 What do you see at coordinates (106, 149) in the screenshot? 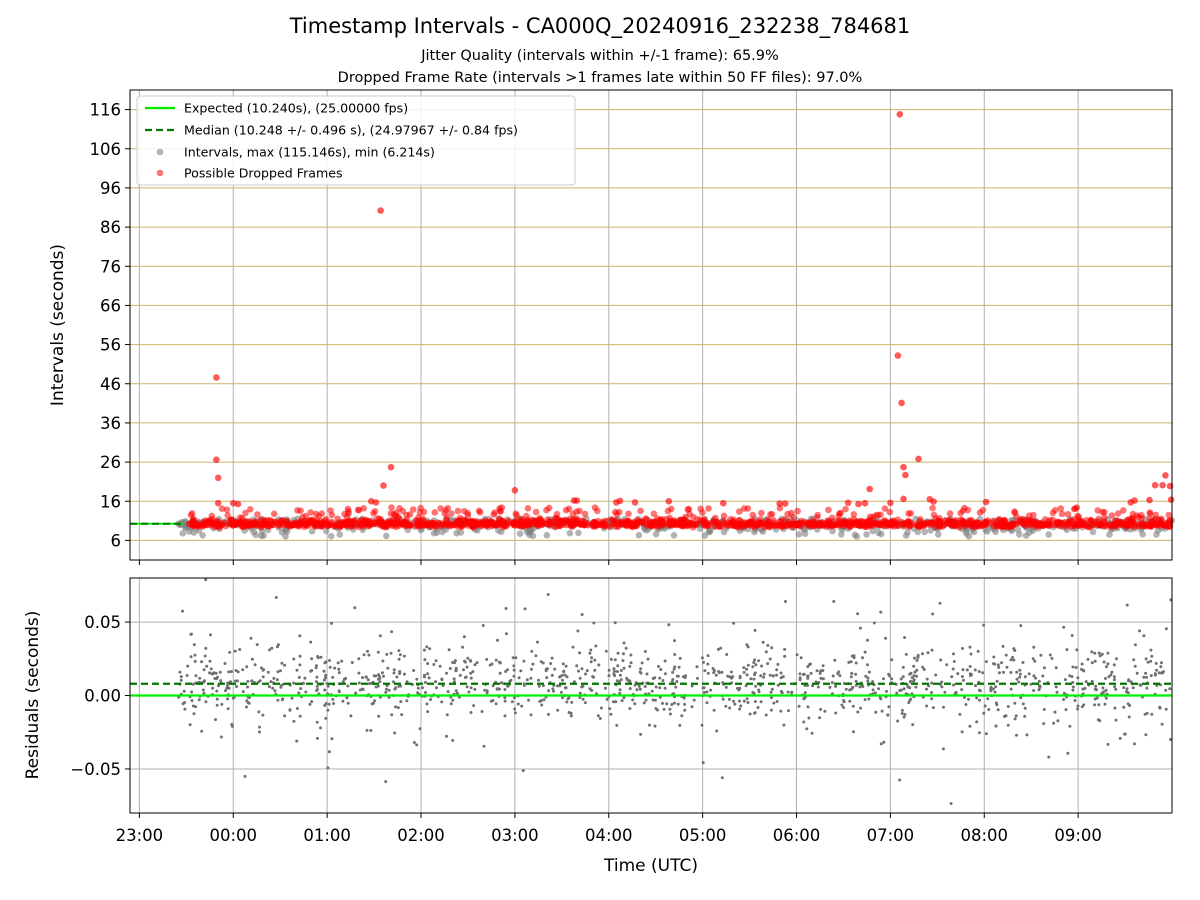
I see `intervals-y-tick-label: 106` at bounding box center [106, 149].